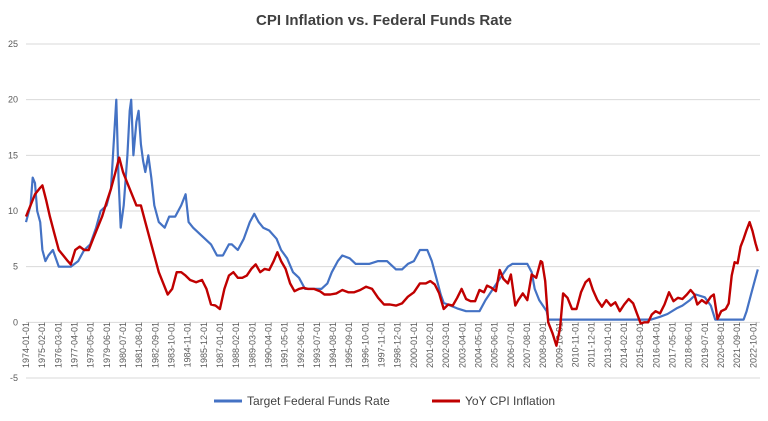 This screenshot has height=421, width=768. Describe the element at coordinates (511, 345) in the screenshot. I see `x-tick-label: 2006-07-01` at that location.